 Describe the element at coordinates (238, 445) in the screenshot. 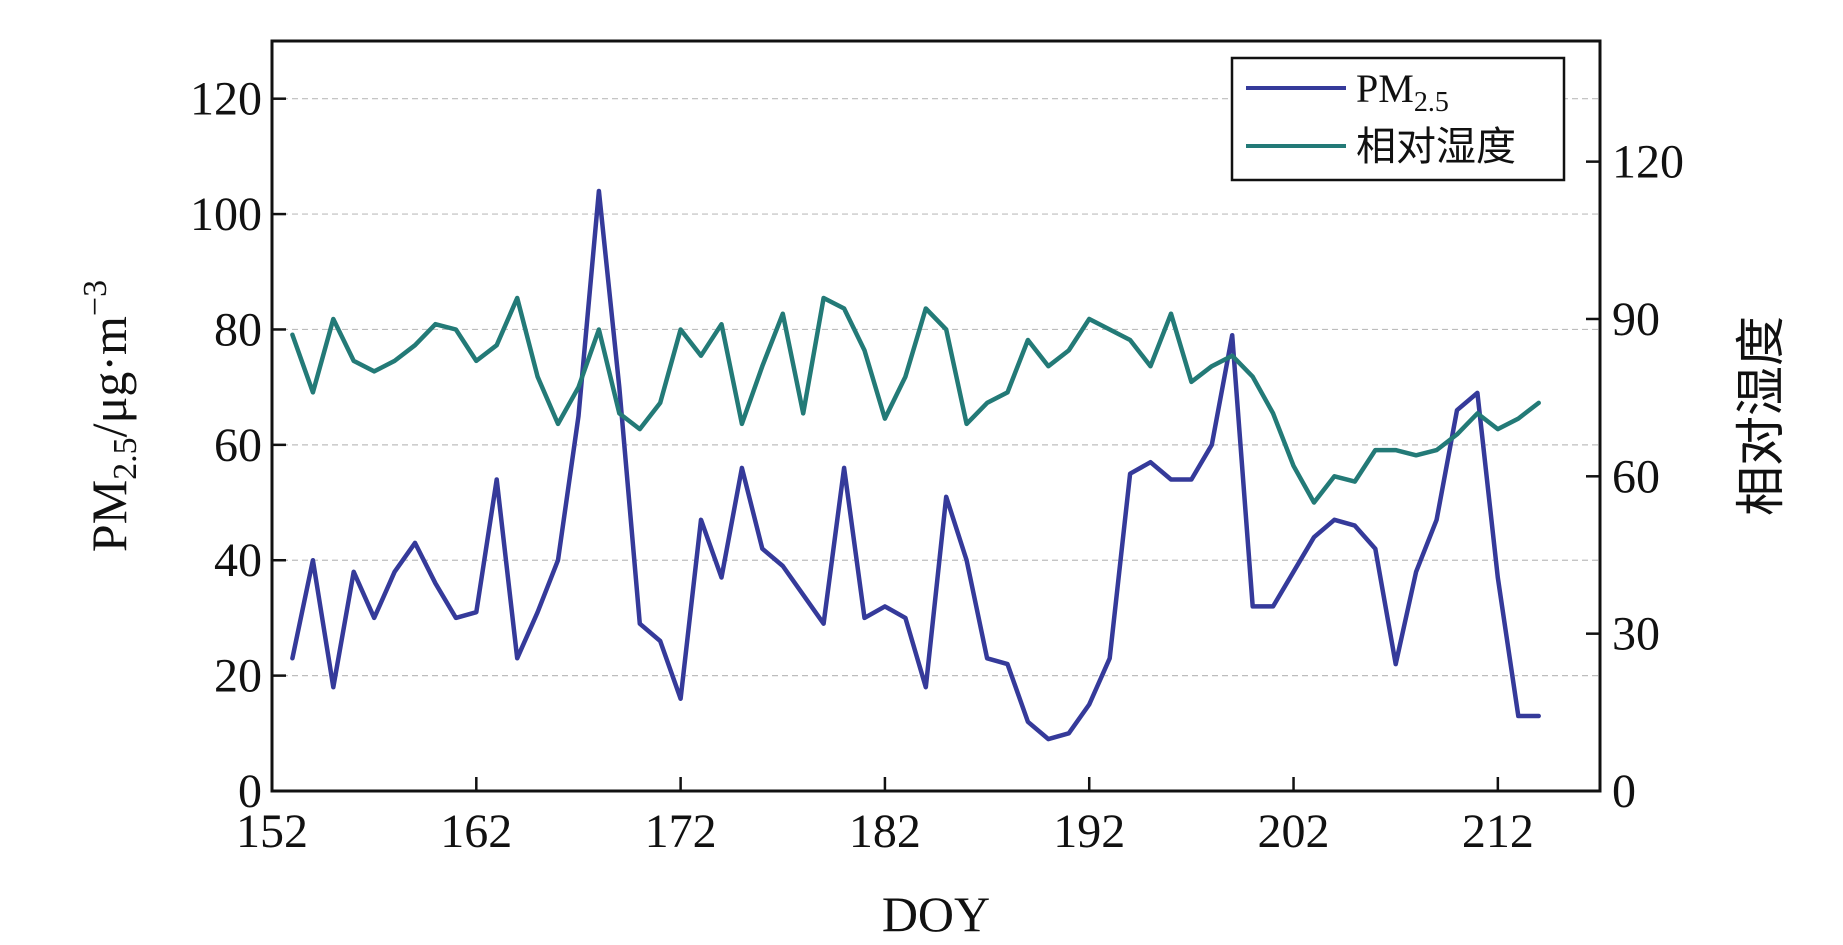

I see `left-tick-label-3: 60` at that location.